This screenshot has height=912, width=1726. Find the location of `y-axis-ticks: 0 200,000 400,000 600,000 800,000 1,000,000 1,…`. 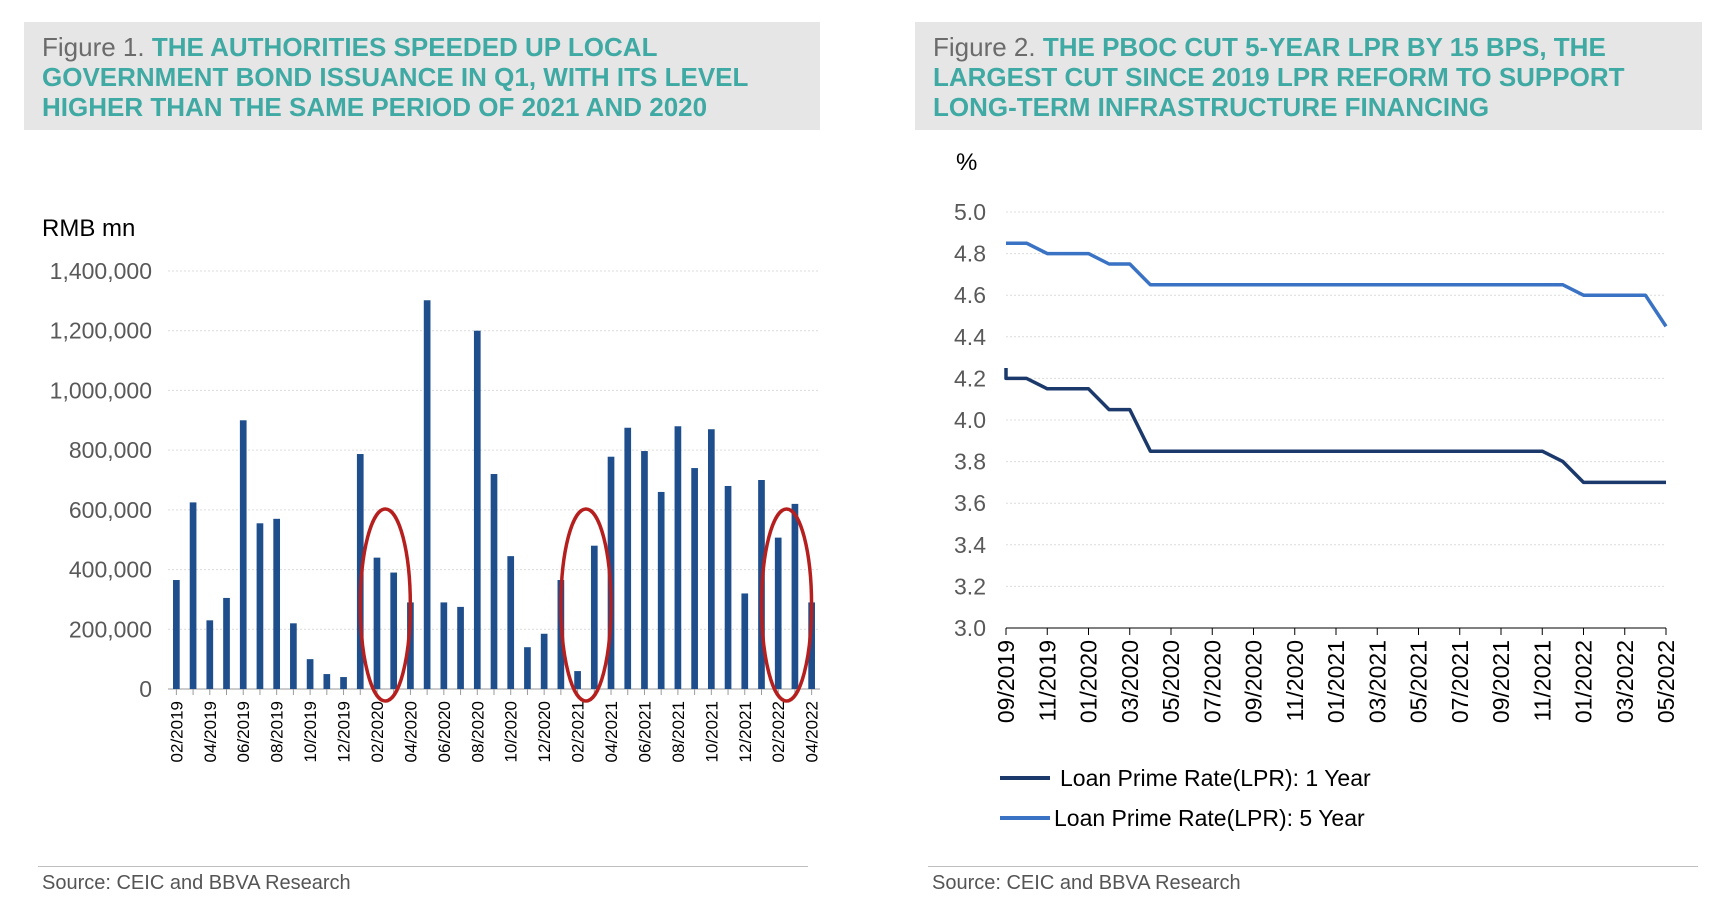

y-axis-ticks: 0 200,000 400,000 600,000 800,000 1,000,000 1,… is located at coordinates (101, 480).